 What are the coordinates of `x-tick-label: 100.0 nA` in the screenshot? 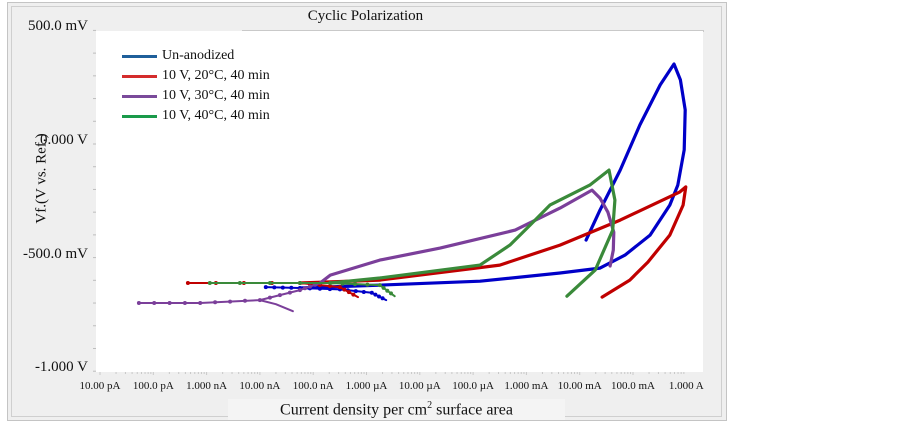 It's located at (313, 386).